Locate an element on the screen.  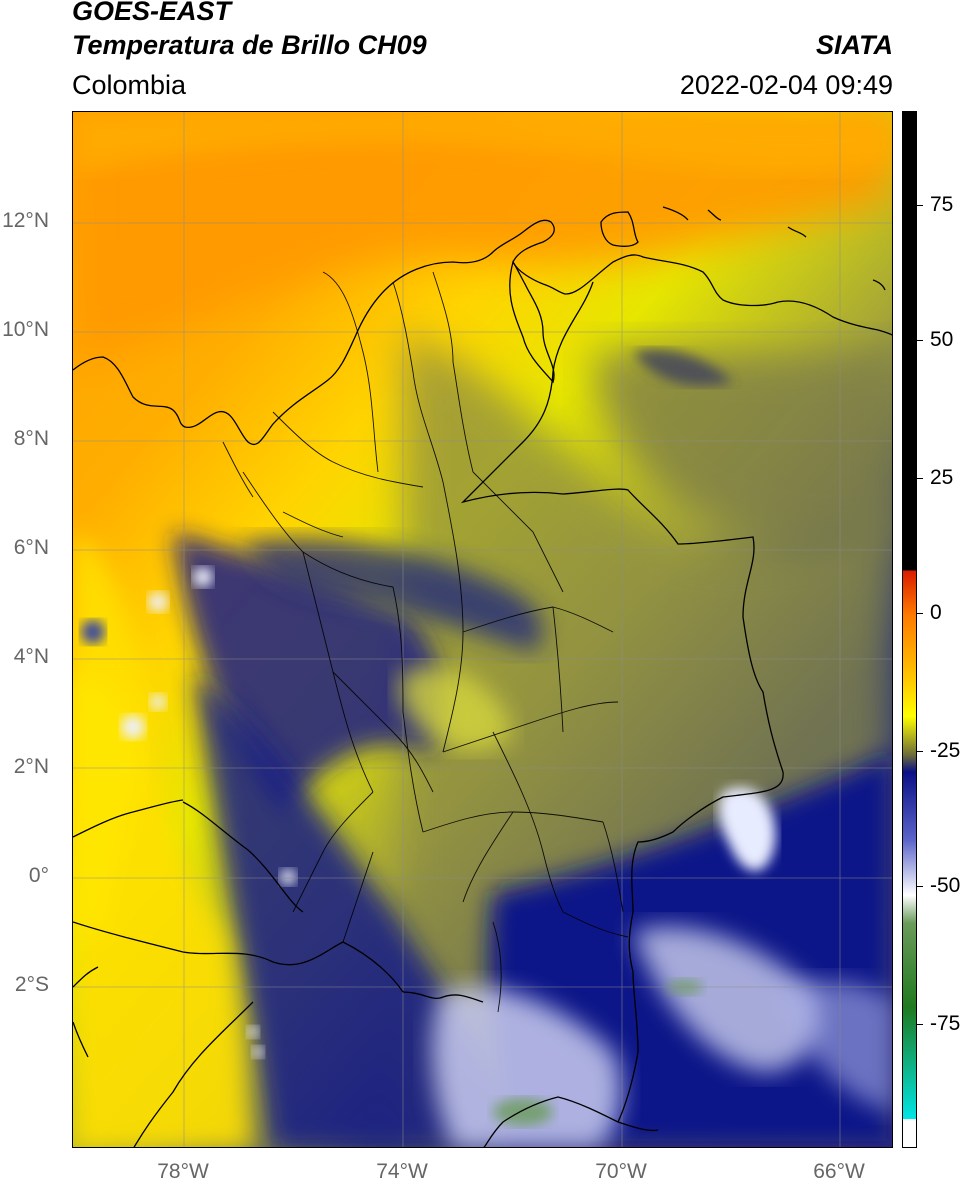
lon-label: 74°W is located at coordinates (402, 1171).